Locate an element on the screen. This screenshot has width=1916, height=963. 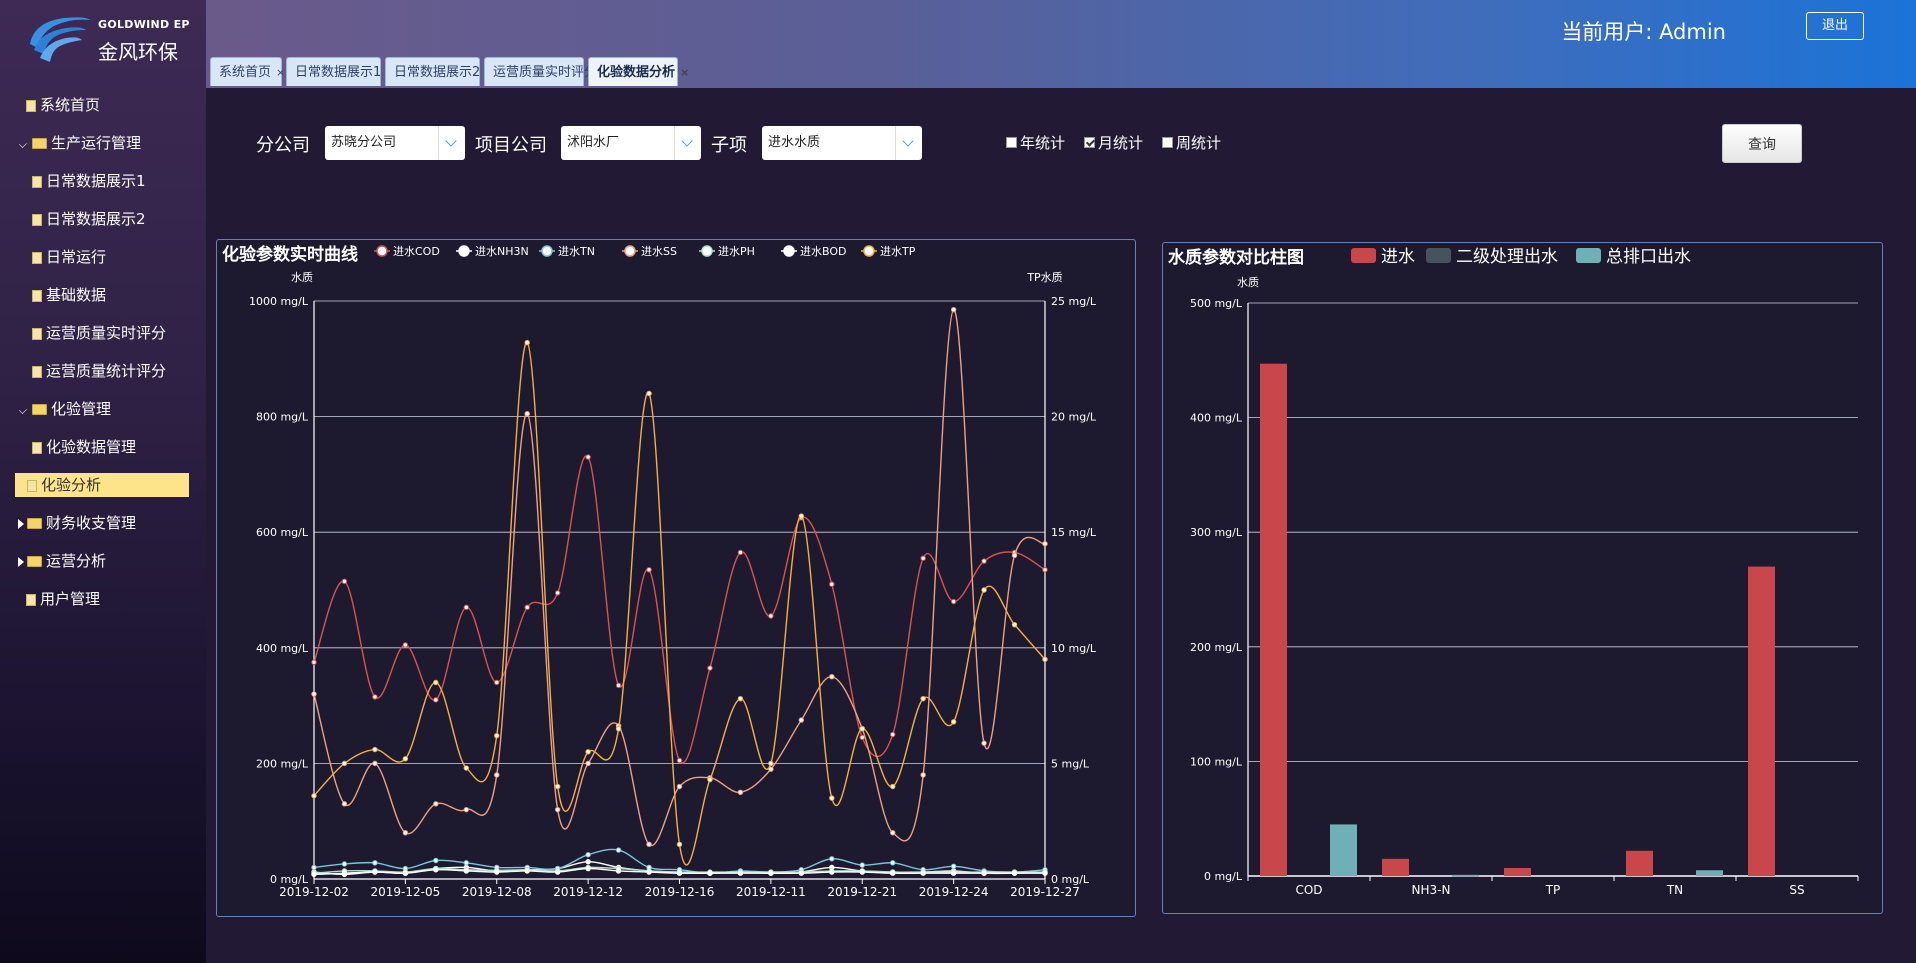
tab-0: 系统首页 × is located at coordinates (248, 71).